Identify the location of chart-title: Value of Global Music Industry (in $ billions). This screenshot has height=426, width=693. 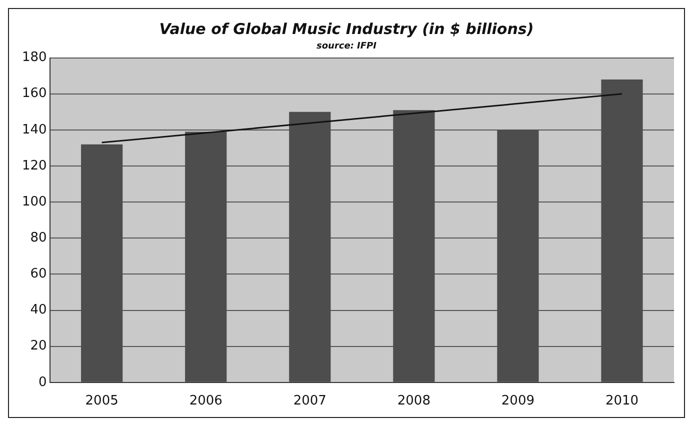
(346, 29).